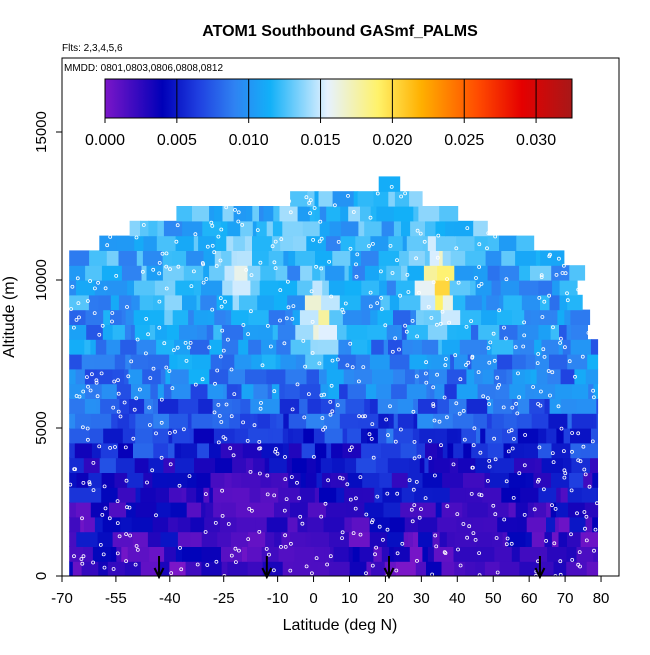 The image size is (650, 655). Describe the element at coordinates (170, 598) in the screenshot. I see `x-tick-label: -40` at that location.